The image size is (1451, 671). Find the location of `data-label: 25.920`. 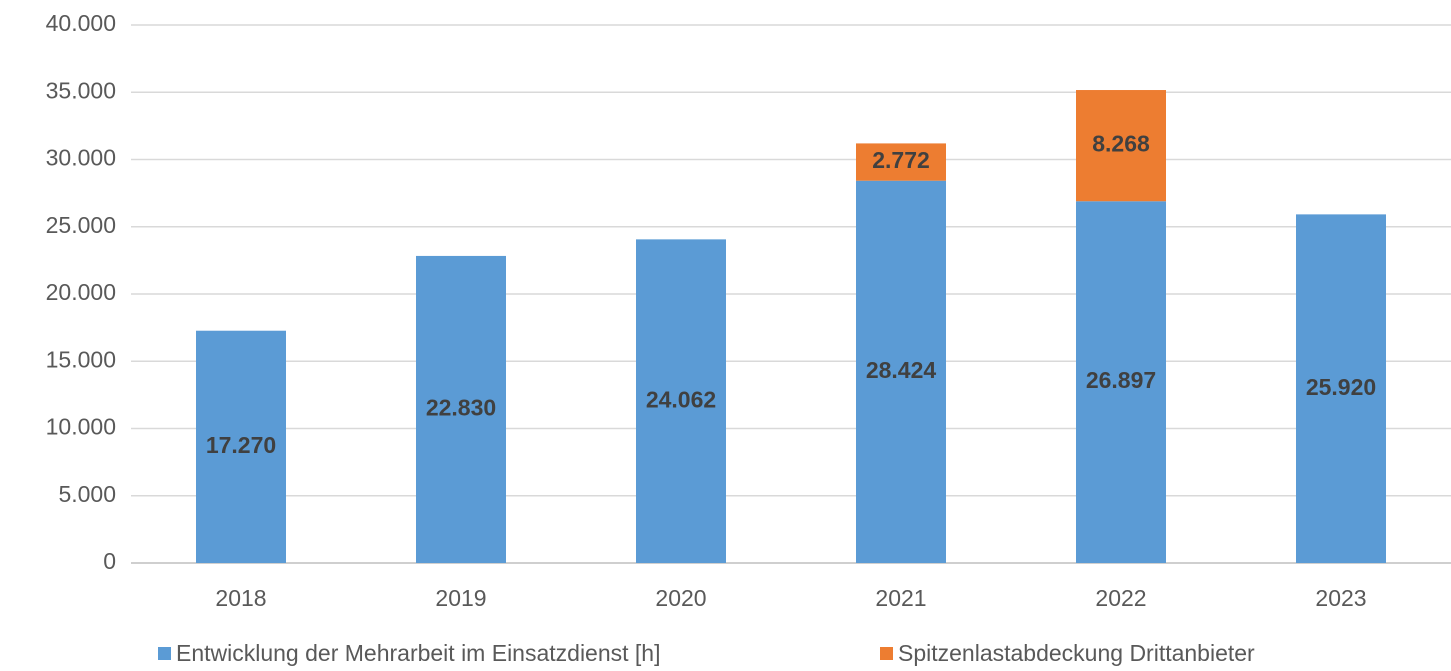

data-label: 25.920 is located at coordinates (1341, 387).